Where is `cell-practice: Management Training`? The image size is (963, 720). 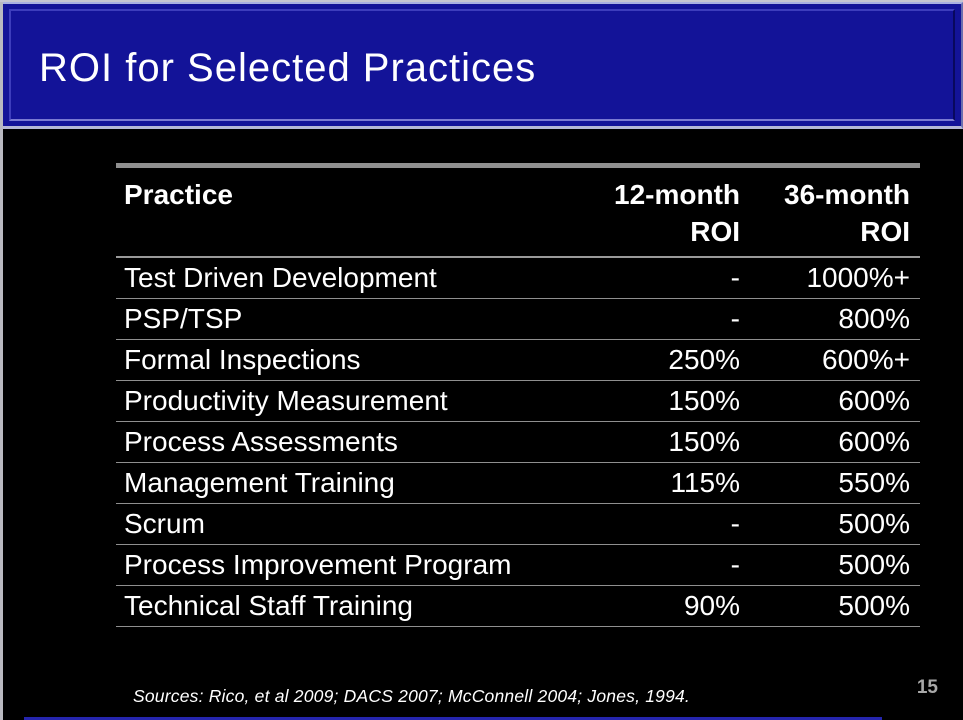
cell-practice: Management Training is located at coordinates (259, 482).